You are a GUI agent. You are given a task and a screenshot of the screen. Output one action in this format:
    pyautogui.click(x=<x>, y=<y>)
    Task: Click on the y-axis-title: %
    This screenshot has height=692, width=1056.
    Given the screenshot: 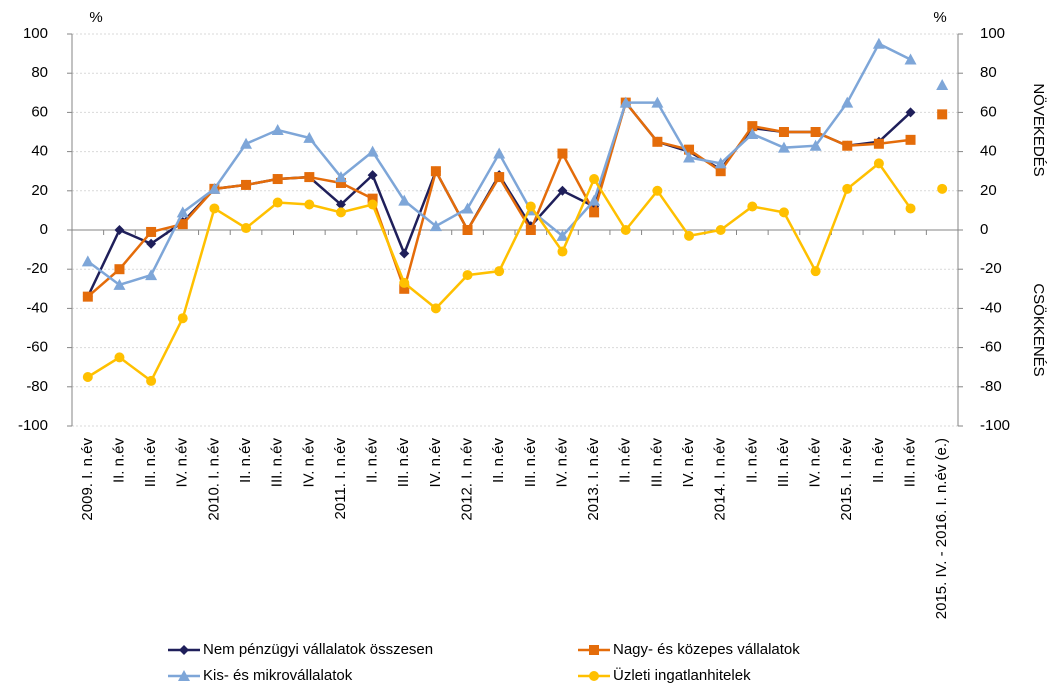 What is the action you would take?
    pyautogui.click(x=95, y=17)
    